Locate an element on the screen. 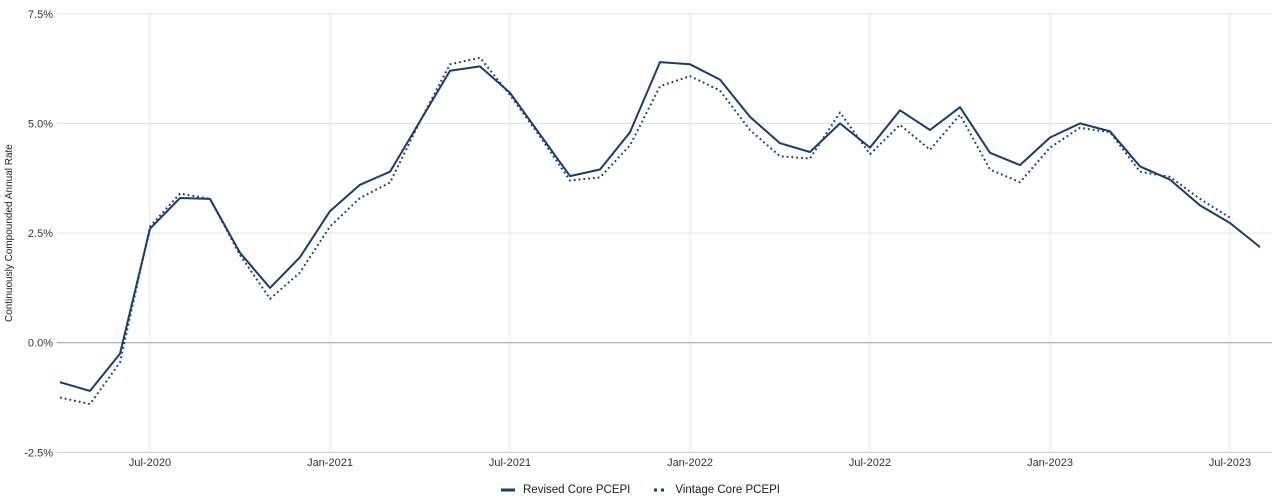  chart-legend: Revised Core PCEPI Vintage Core PCEPI is located at coordinates (640, 490).